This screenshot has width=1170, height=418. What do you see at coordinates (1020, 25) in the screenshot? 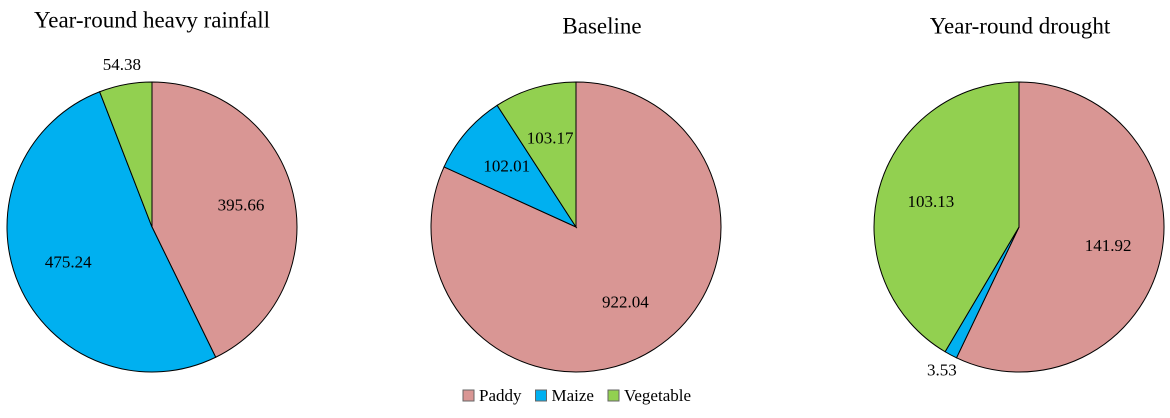
I see `chart-title: Year-round drought` at bounding box center [1020, 25].